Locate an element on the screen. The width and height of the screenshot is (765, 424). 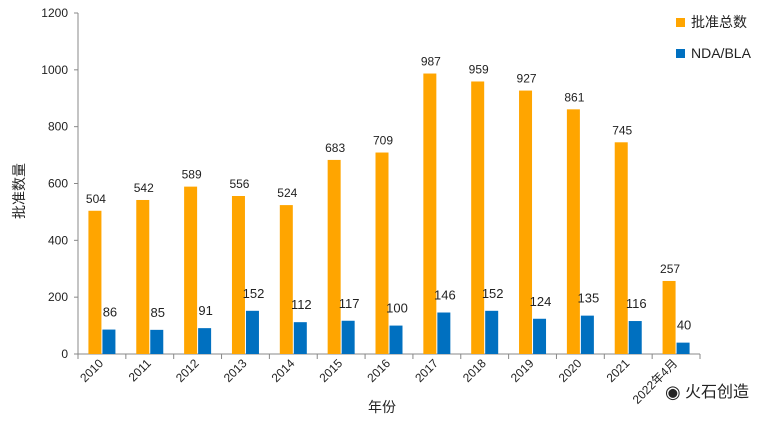
legend-label-series-1: NDA/BLA is located at coordinates (721, 53).